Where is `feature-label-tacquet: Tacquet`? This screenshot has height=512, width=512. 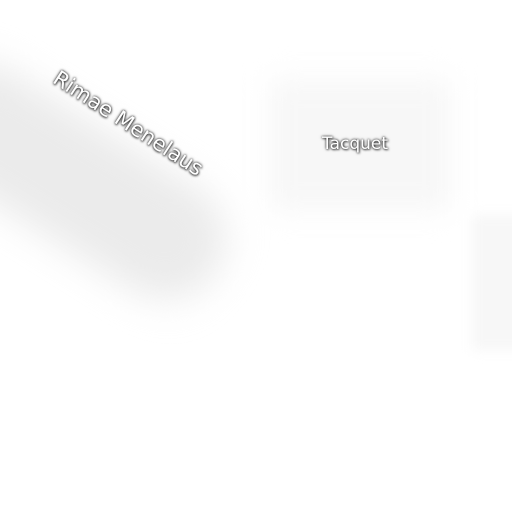 feature-label-tacquet: Tacquet is located at coordinates (355, 144).